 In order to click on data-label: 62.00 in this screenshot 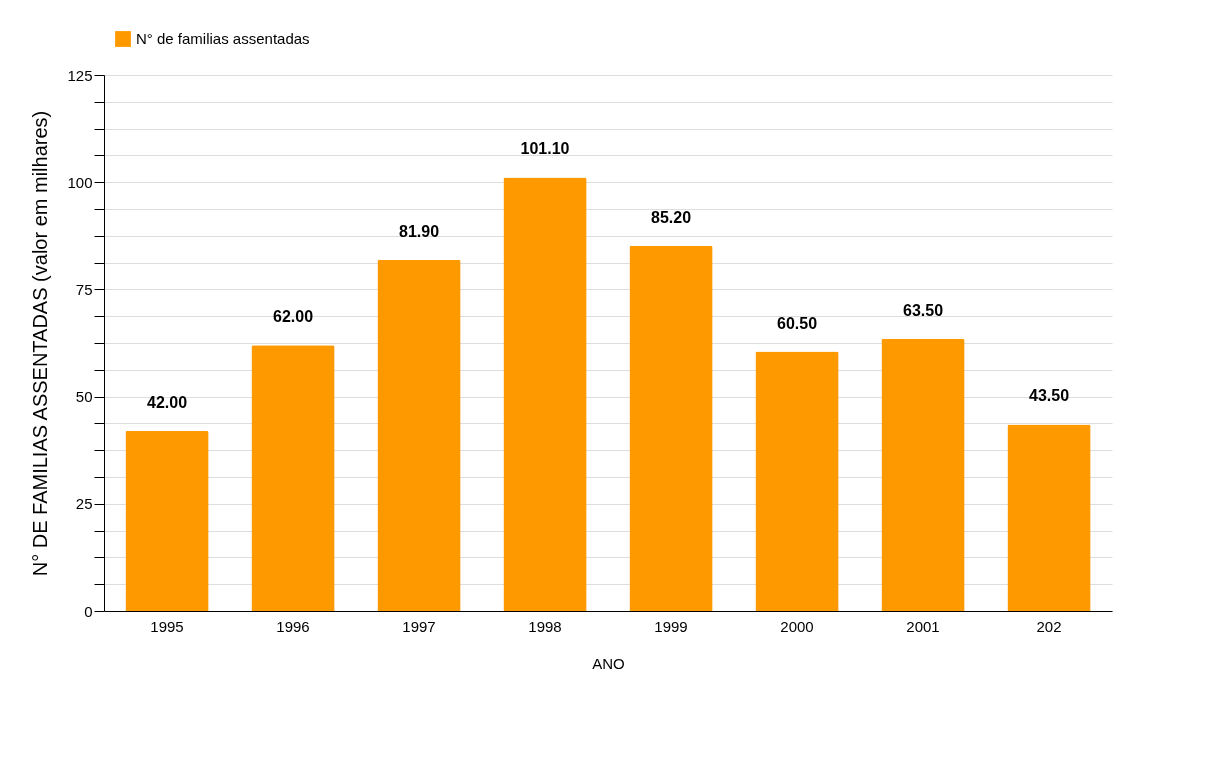, I will do `click(293, 317)`.